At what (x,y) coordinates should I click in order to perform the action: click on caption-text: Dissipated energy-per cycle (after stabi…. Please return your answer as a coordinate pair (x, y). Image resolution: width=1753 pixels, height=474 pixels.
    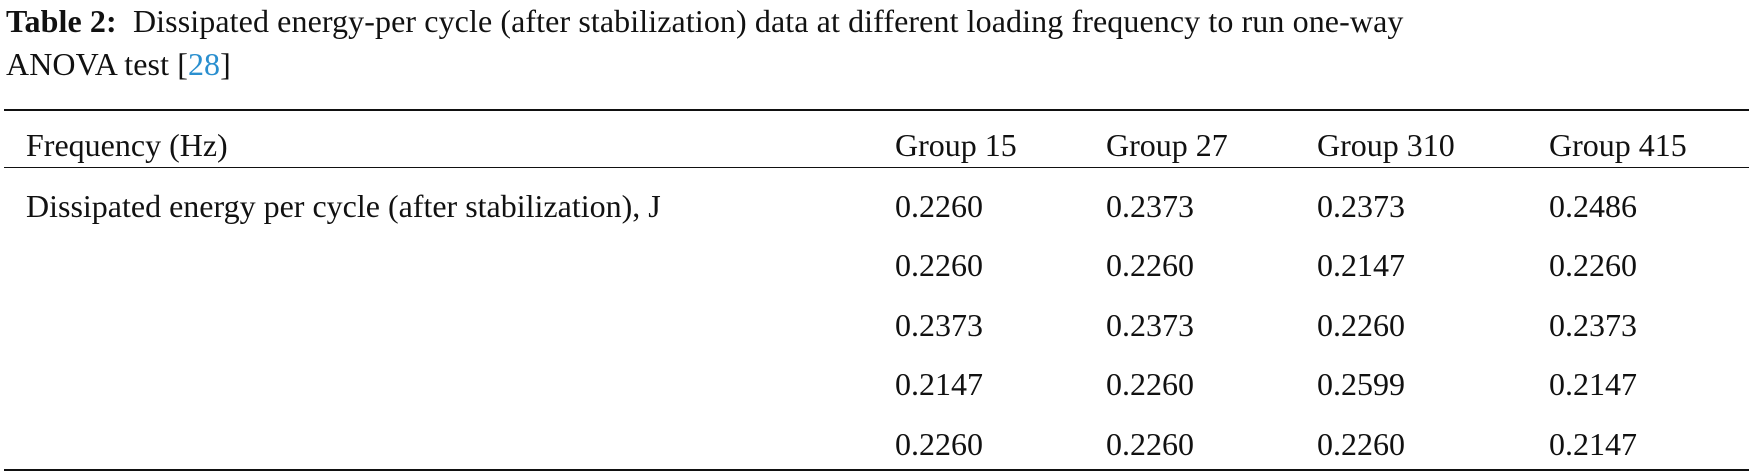
    Looking at the image, I should click on (768, 21).